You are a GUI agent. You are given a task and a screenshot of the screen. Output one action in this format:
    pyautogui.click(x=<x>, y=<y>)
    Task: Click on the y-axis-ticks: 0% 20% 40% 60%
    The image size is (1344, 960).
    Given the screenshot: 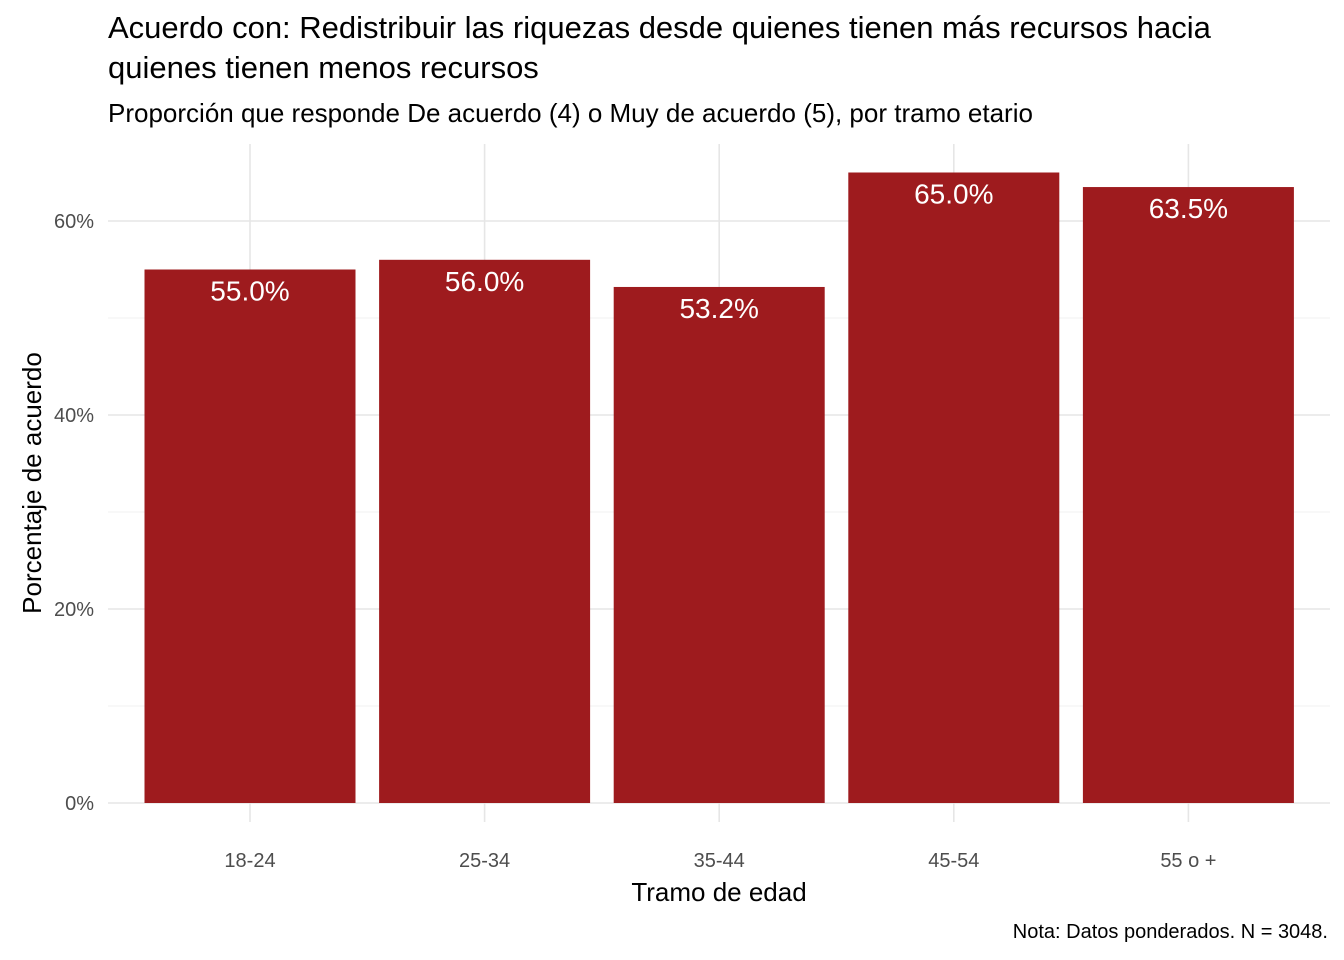 What is the action you would take?
    pyautogui.click(x=74, y=513)
    